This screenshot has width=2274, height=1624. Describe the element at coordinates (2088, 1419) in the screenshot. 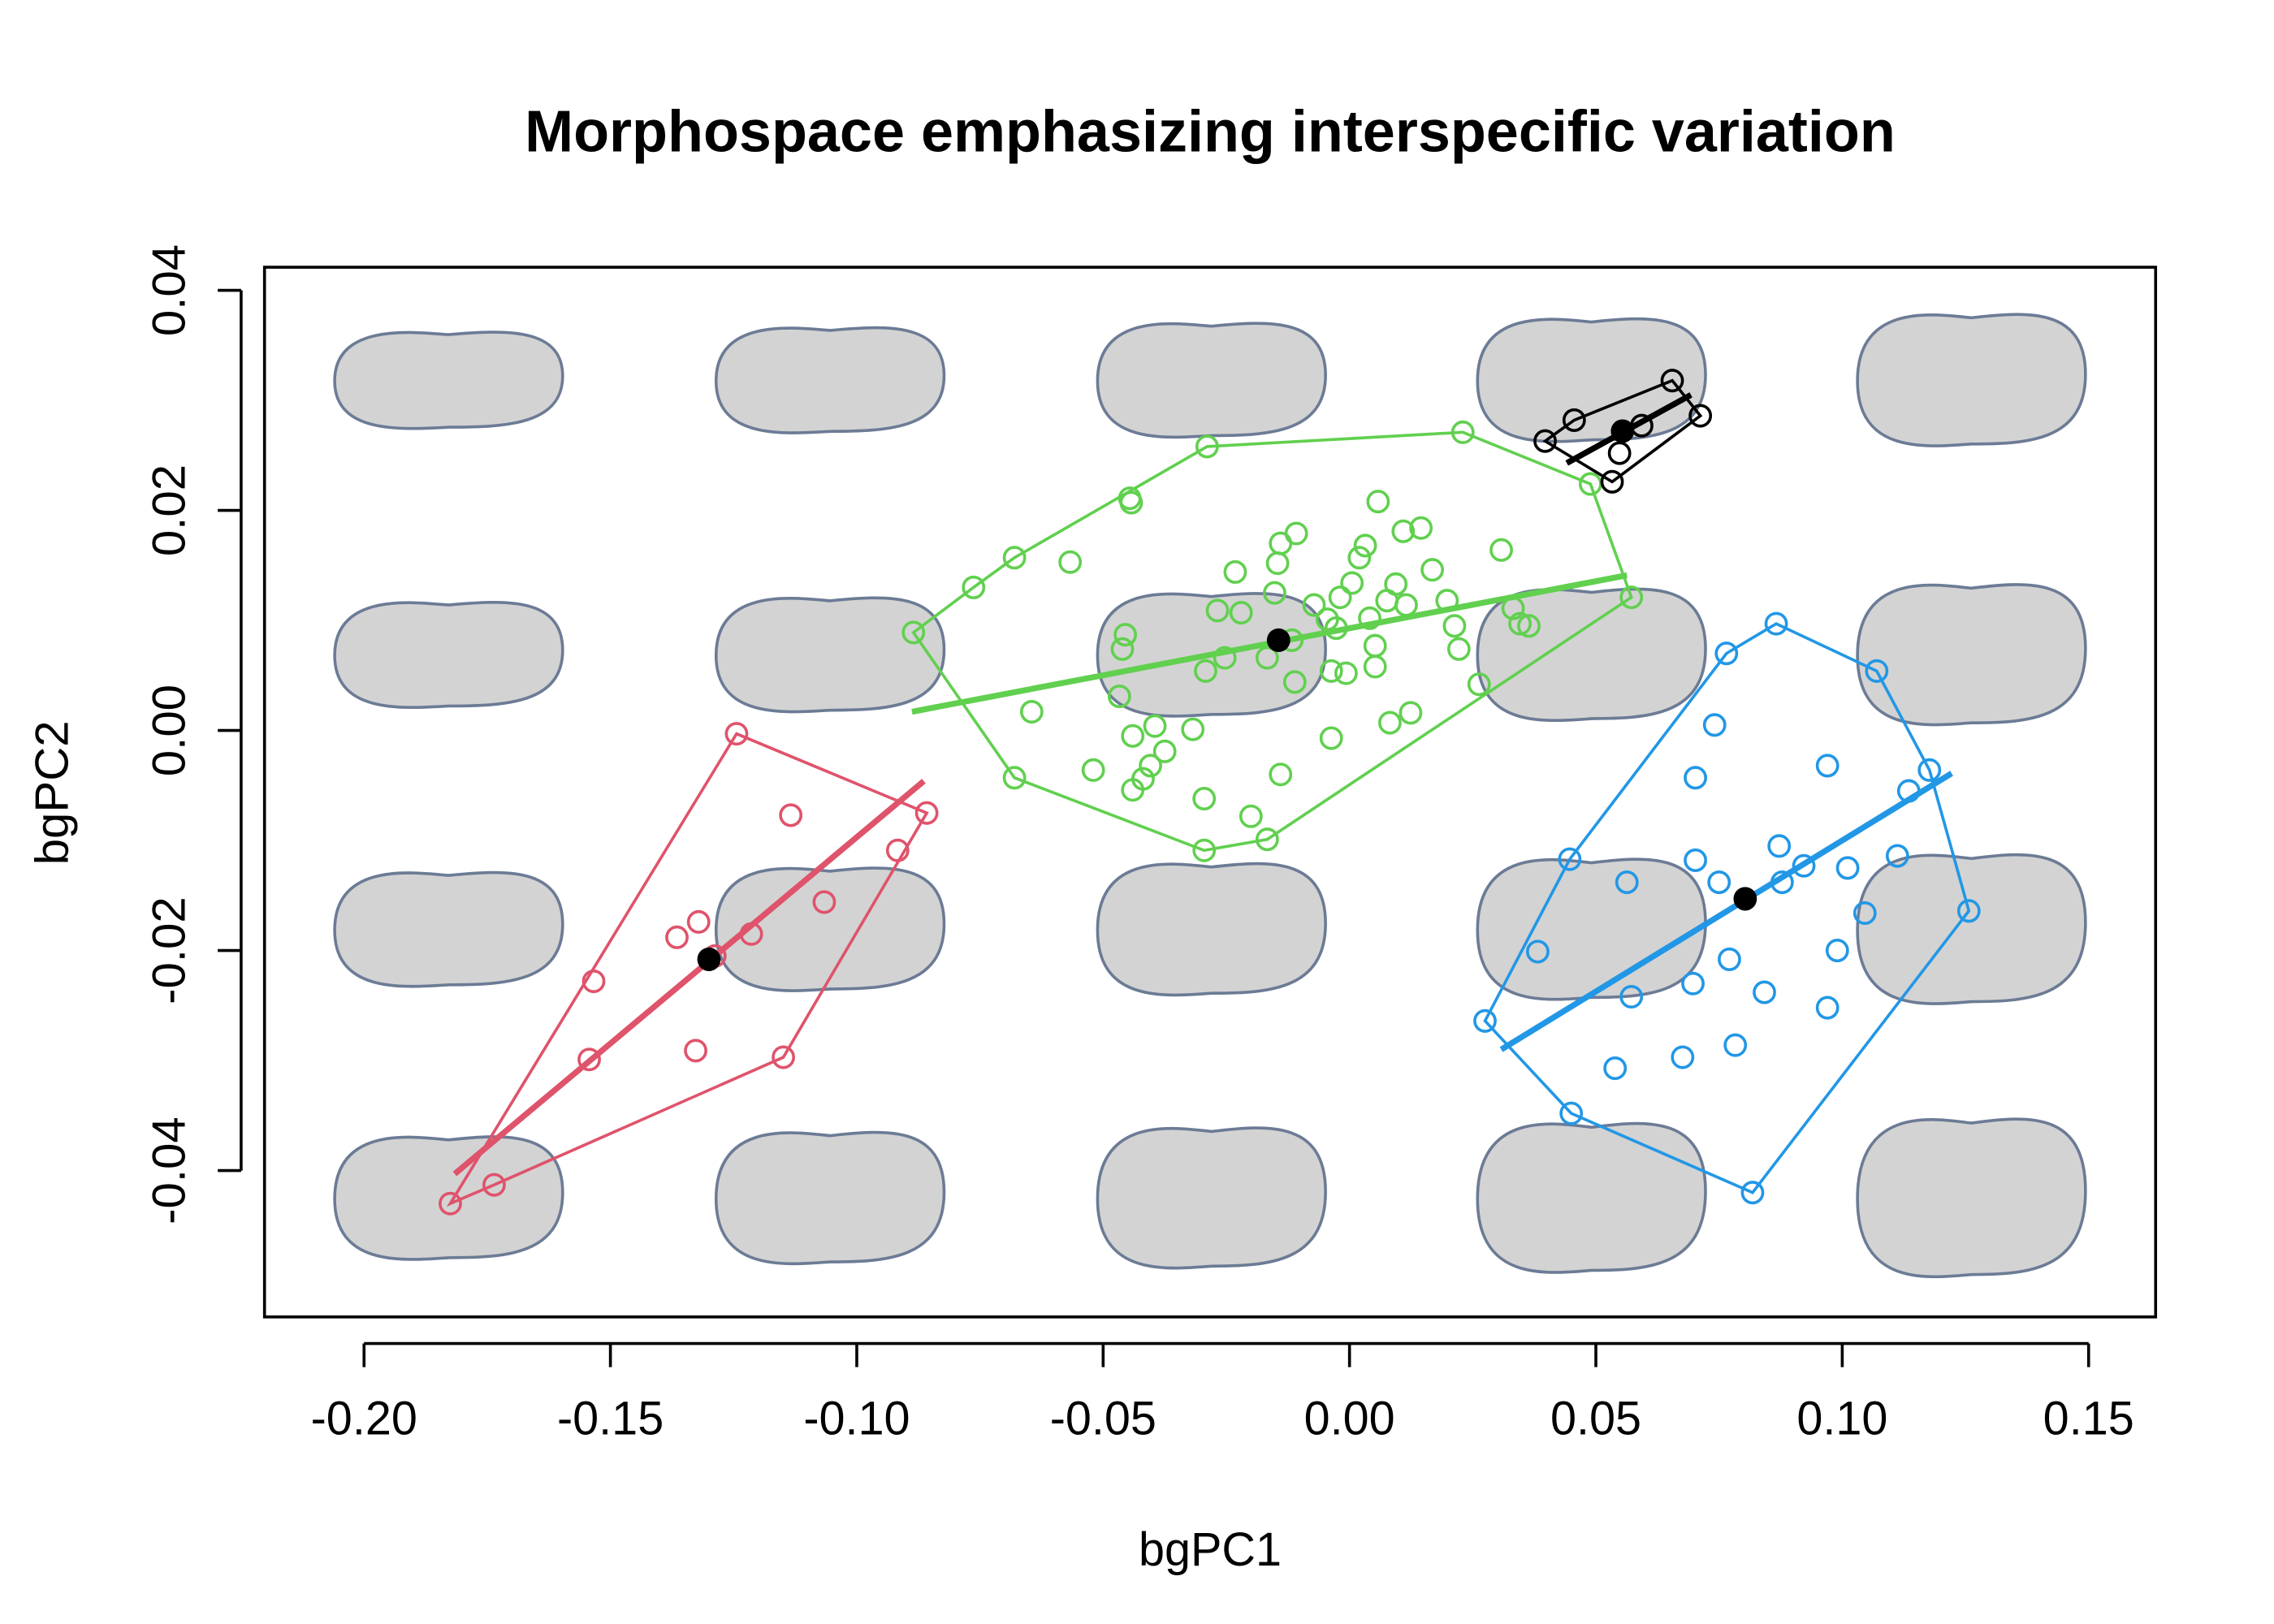

I see `x-tick-label: 0.15` at that location.